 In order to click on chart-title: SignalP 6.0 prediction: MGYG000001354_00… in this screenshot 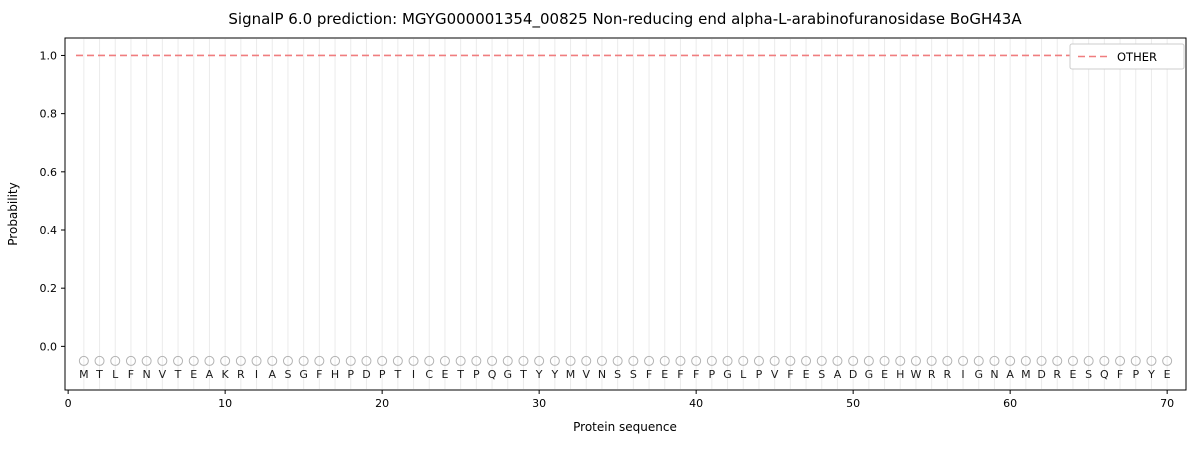, I will do `click(625, 19)`.